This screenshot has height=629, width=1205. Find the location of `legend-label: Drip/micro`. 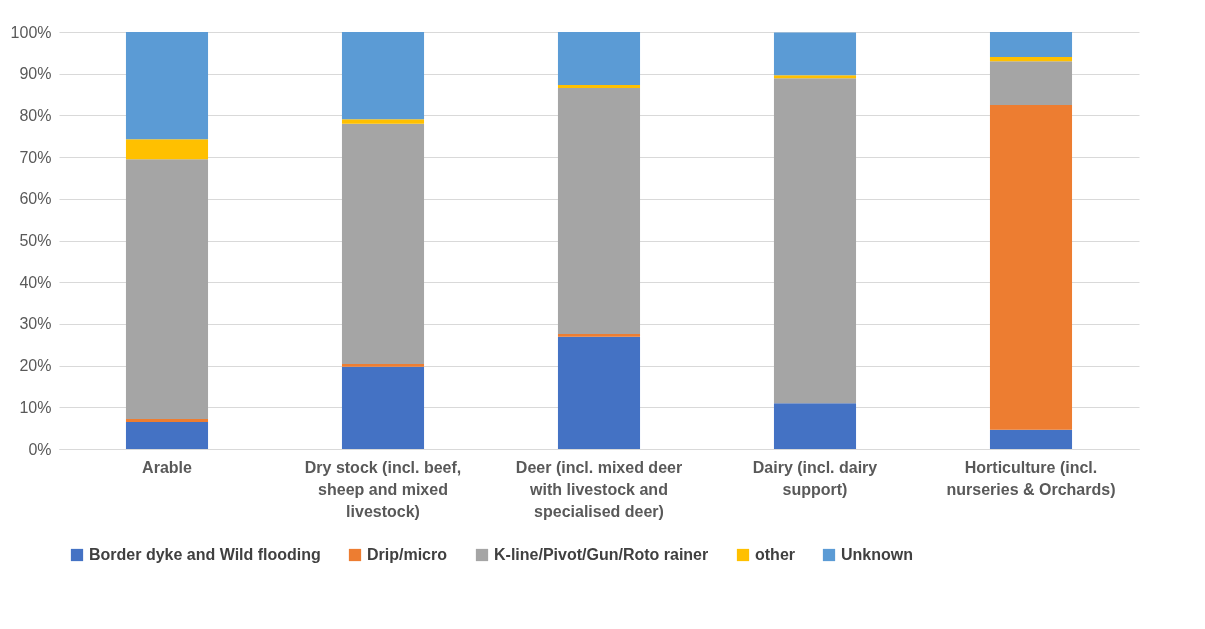

legend-label: Drip/micro is located at coordinates (407, 554).